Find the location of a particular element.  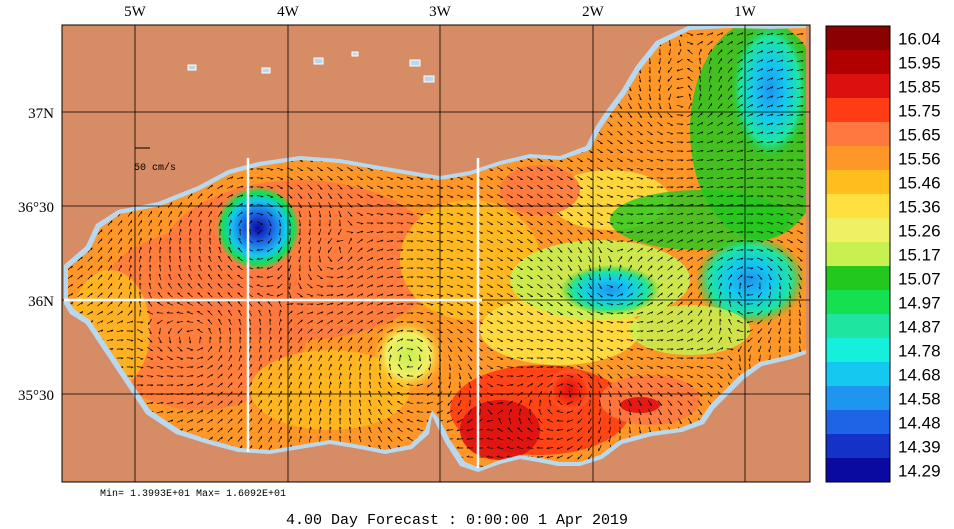

colorbar-label: 15.85 is located at coordinates (919, 87).